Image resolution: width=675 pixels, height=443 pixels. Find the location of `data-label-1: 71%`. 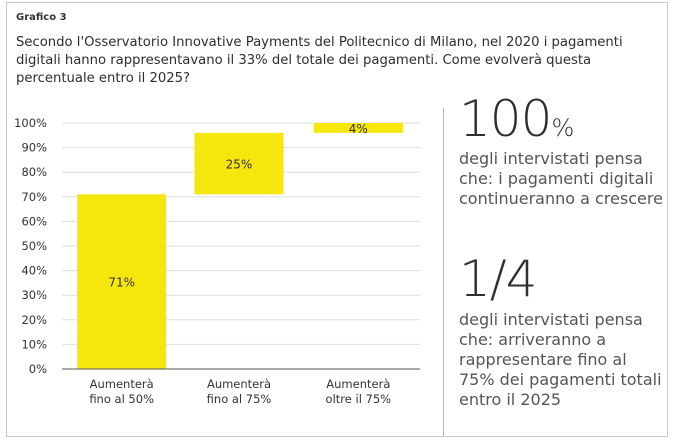

data-label-1: 71% is located at coordinates (121, 283).